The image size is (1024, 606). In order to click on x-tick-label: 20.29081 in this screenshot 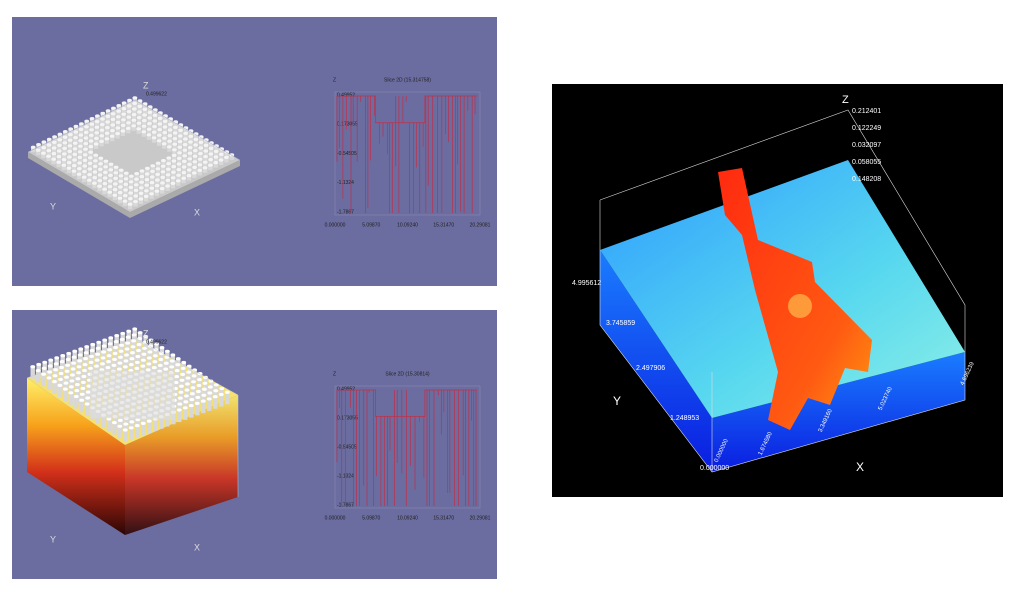, I will do `click(480, 225)`.